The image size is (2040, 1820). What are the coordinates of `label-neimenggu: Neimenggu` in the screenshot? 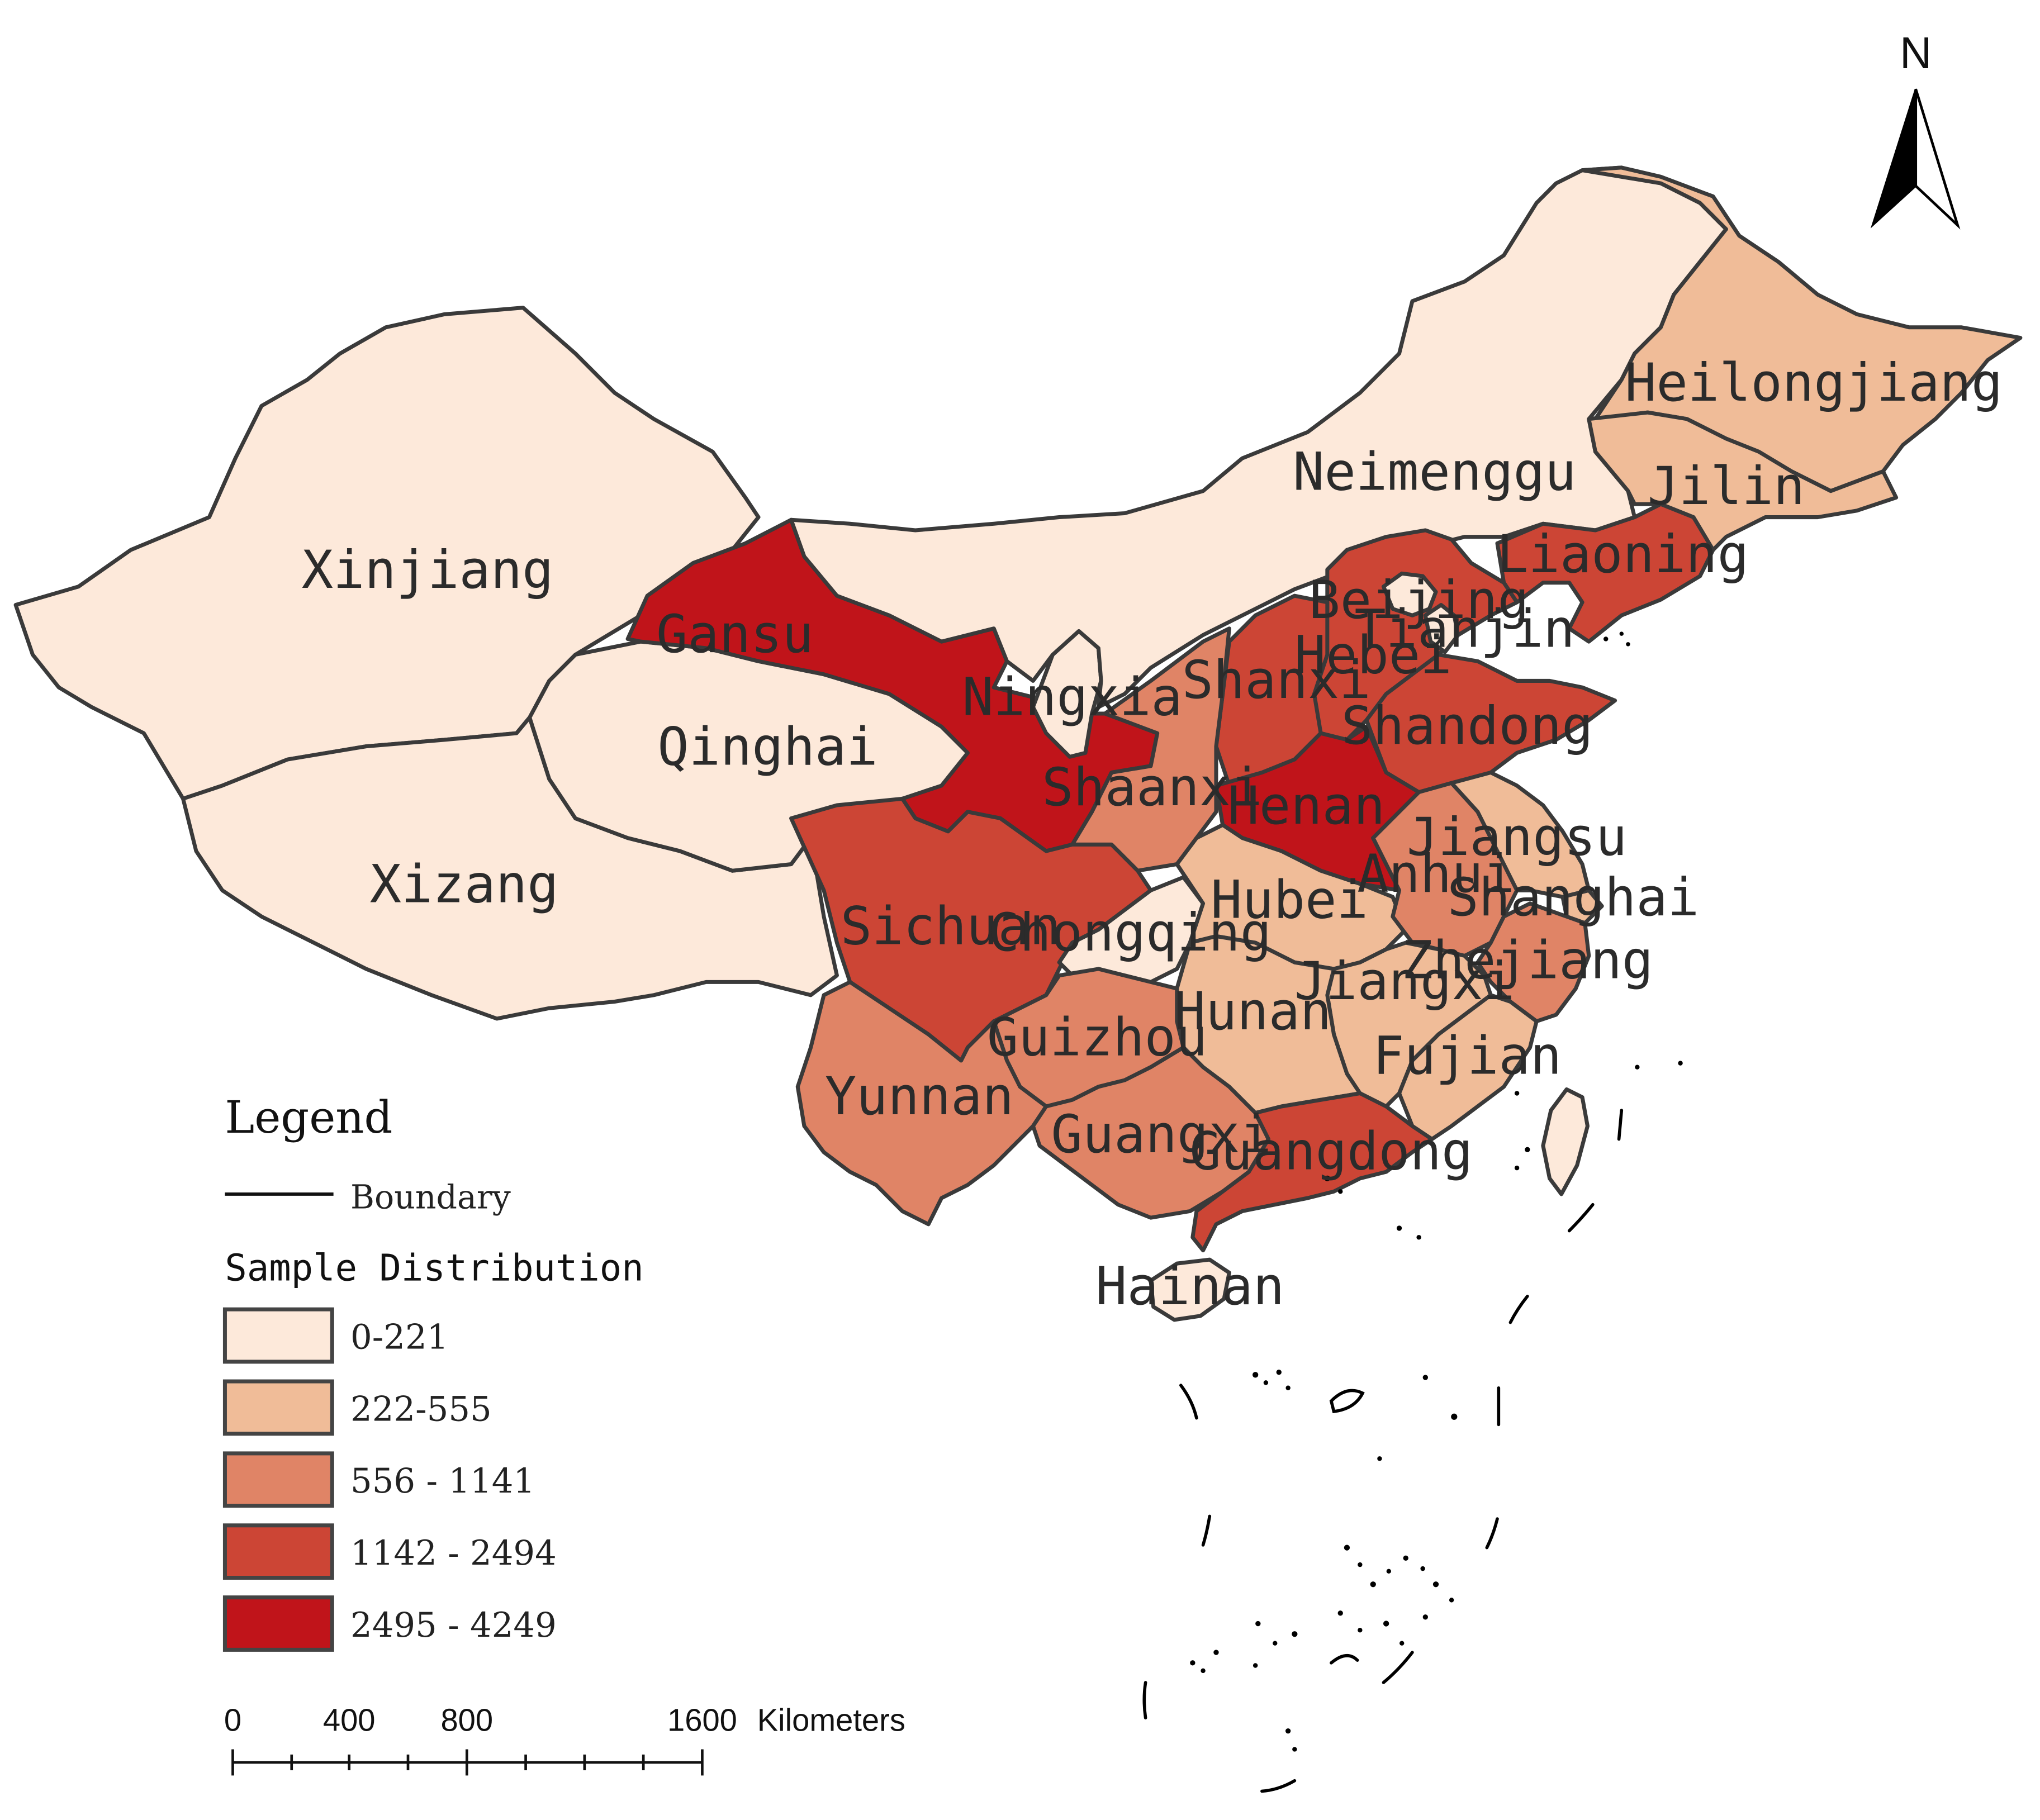 It's located at (1435, 472).